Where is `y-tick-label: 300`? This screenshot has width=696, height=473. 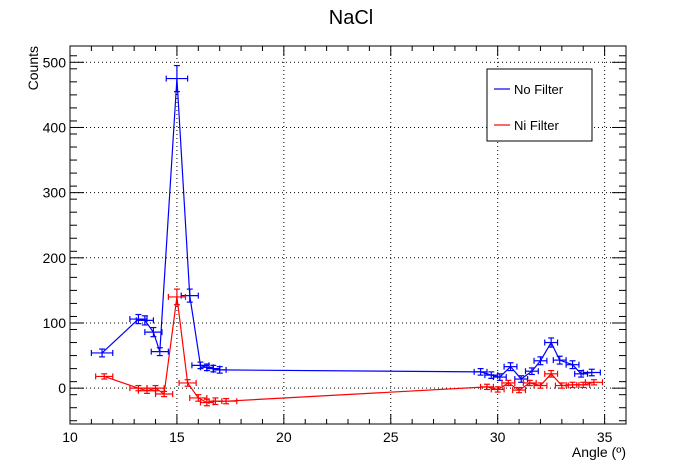
y-tick-label: 300 is located at coordinates (55, 193).